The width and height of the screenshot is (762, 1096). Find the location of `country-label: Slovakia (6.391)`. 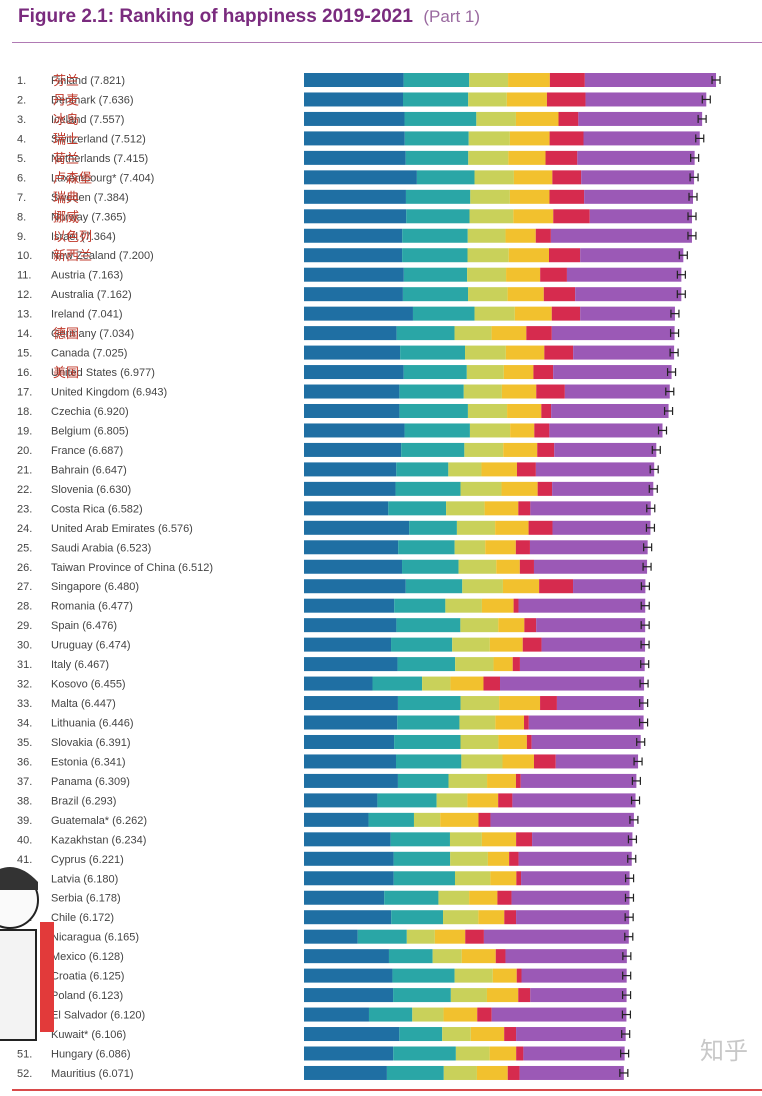

country-label: Slovakia (6.391) is located at coordinates (91, 743).